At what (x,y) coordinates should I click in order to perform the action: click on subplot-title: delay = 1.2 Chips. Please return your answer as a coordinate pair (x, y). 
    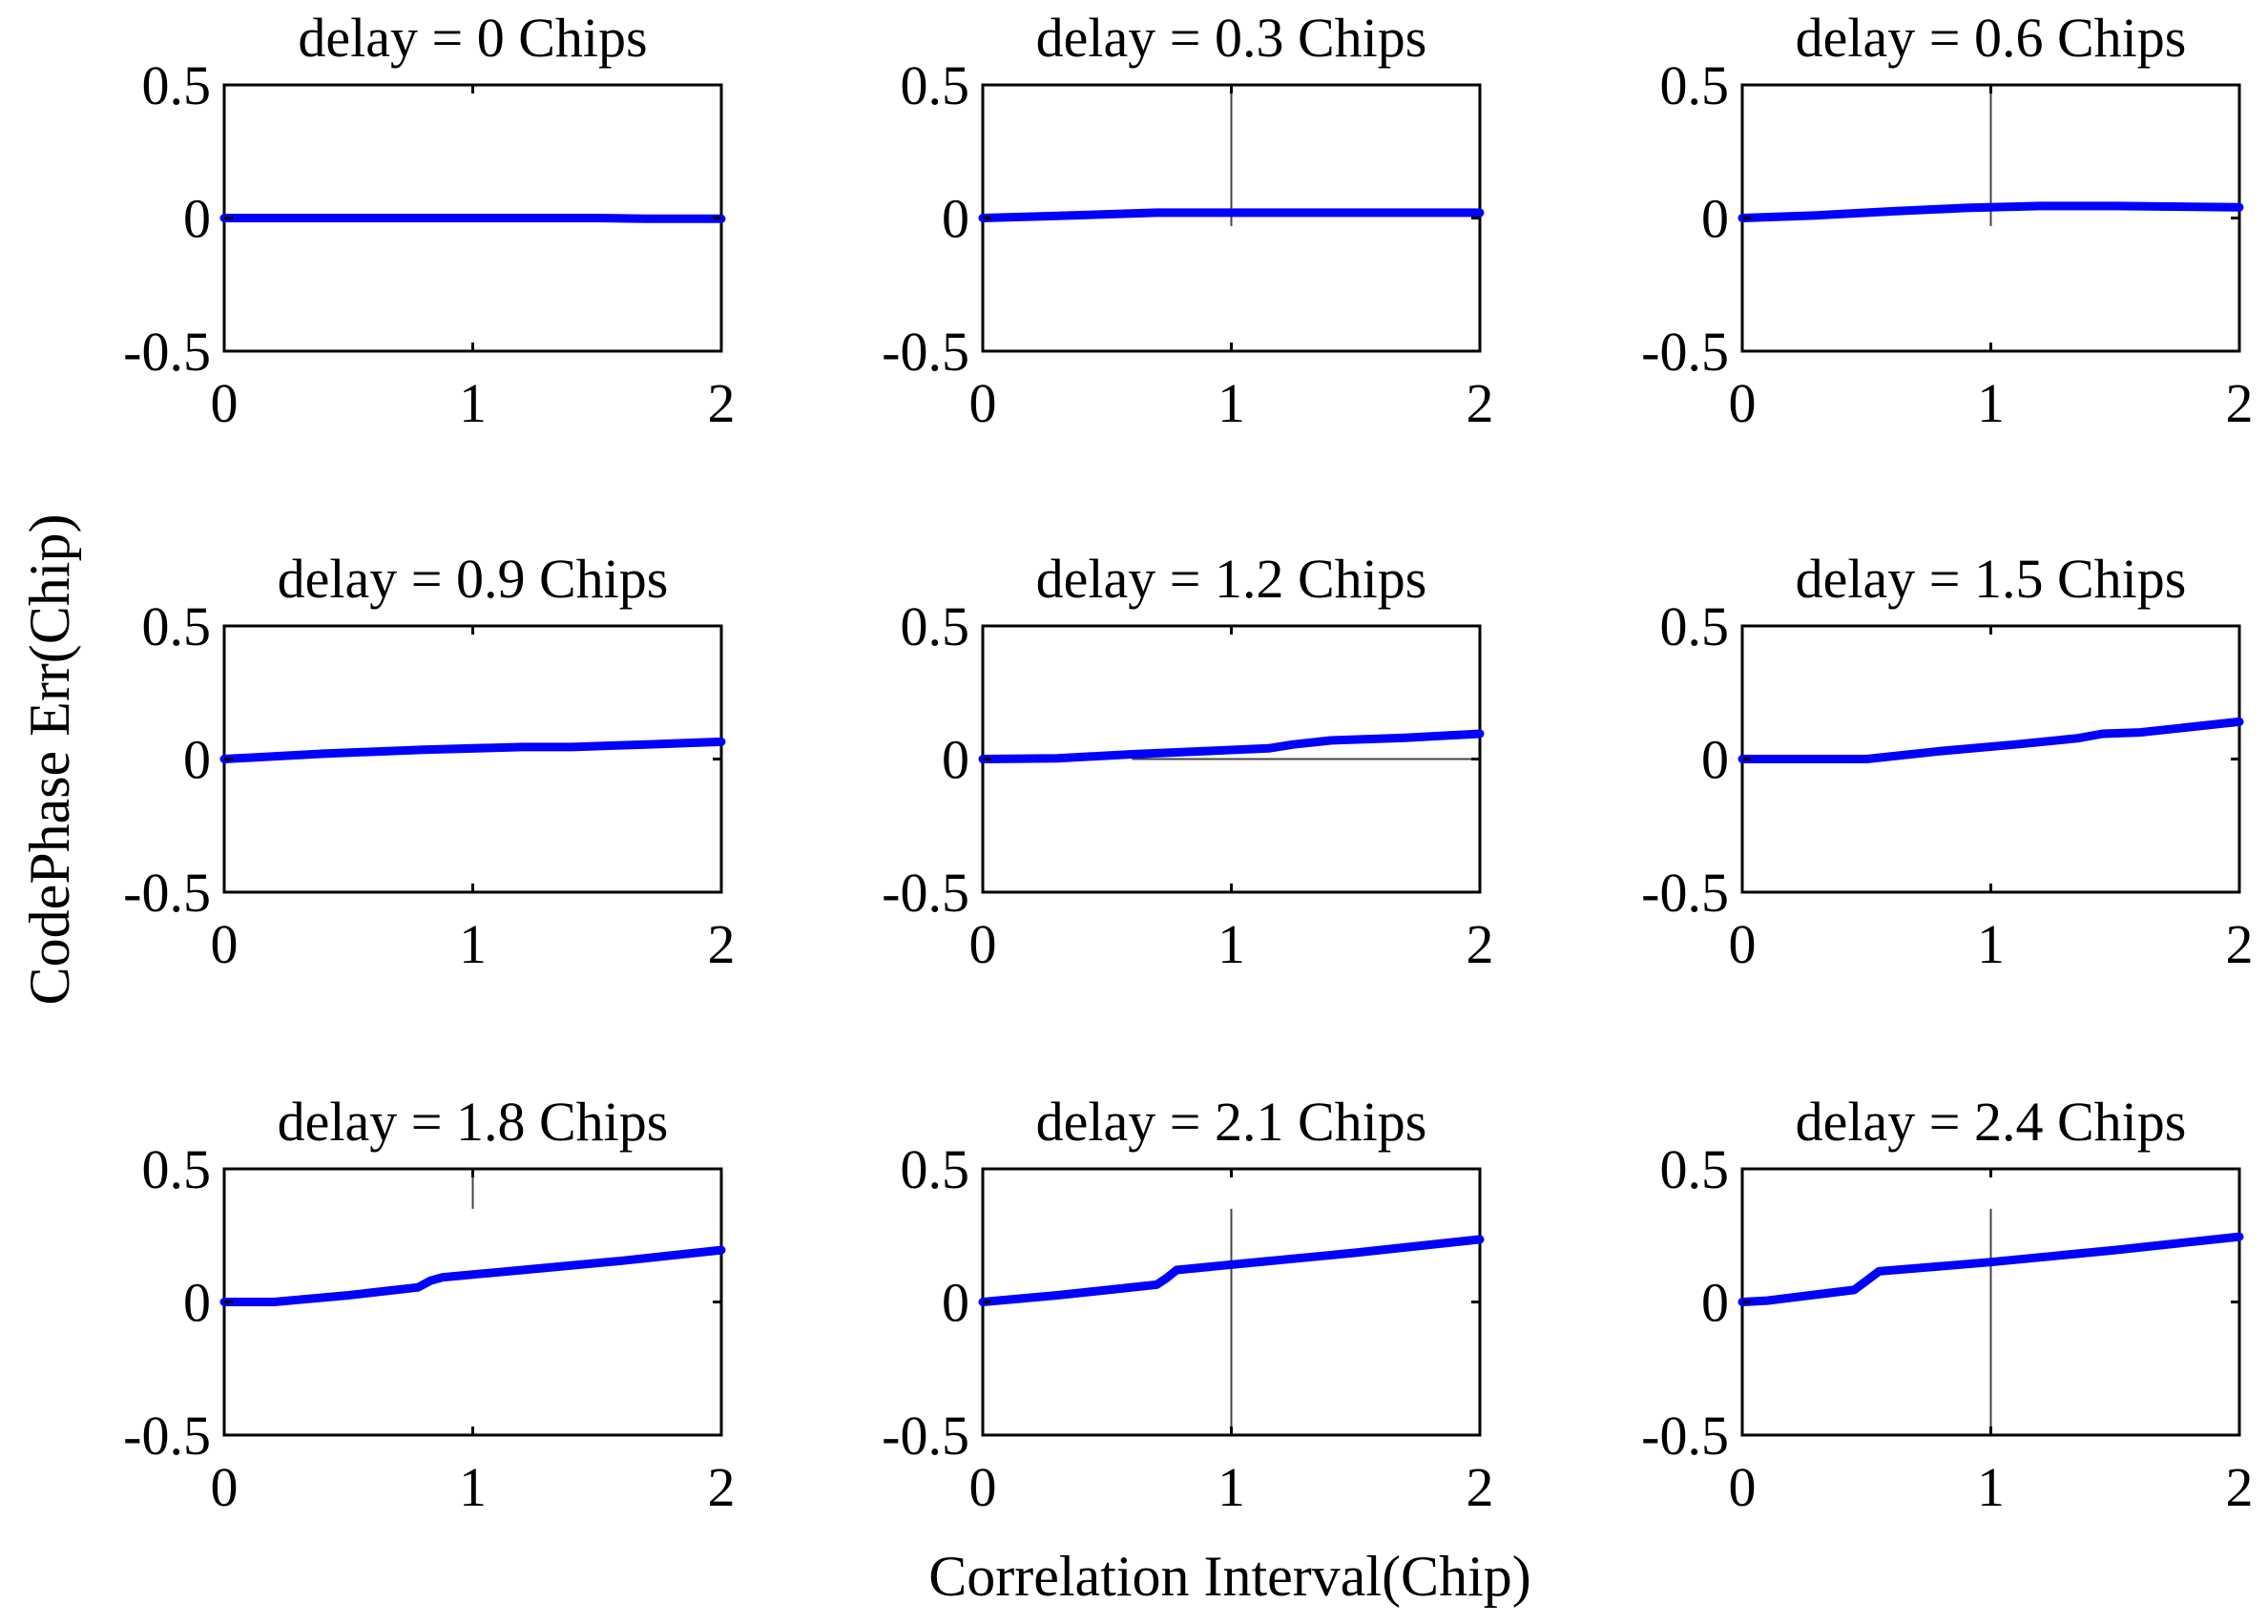
    Looking at the image, I should click on (1231, 579).